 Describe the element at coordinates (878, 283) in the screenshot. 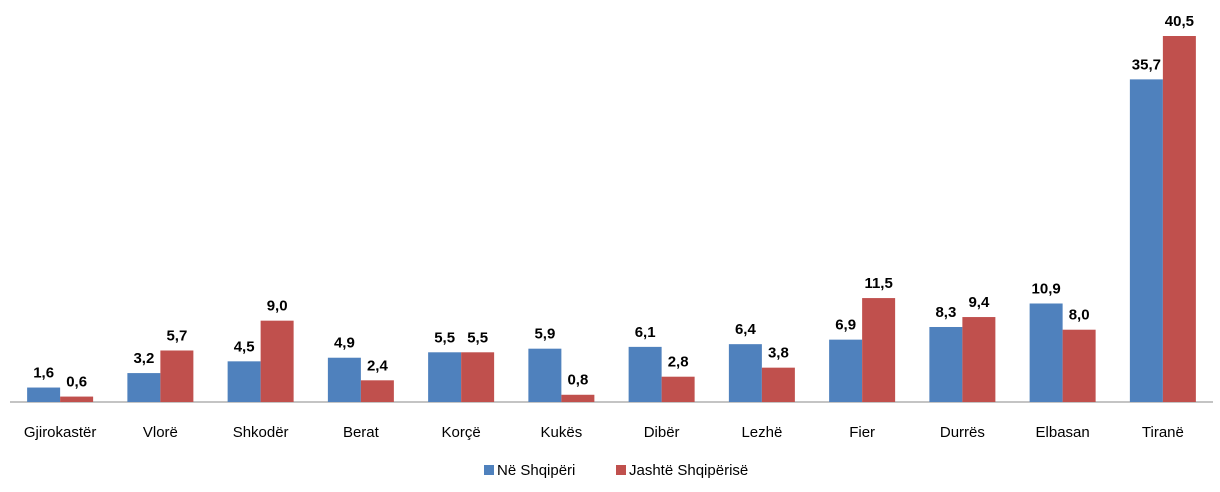

I see `data-label: 11,5` at that location.